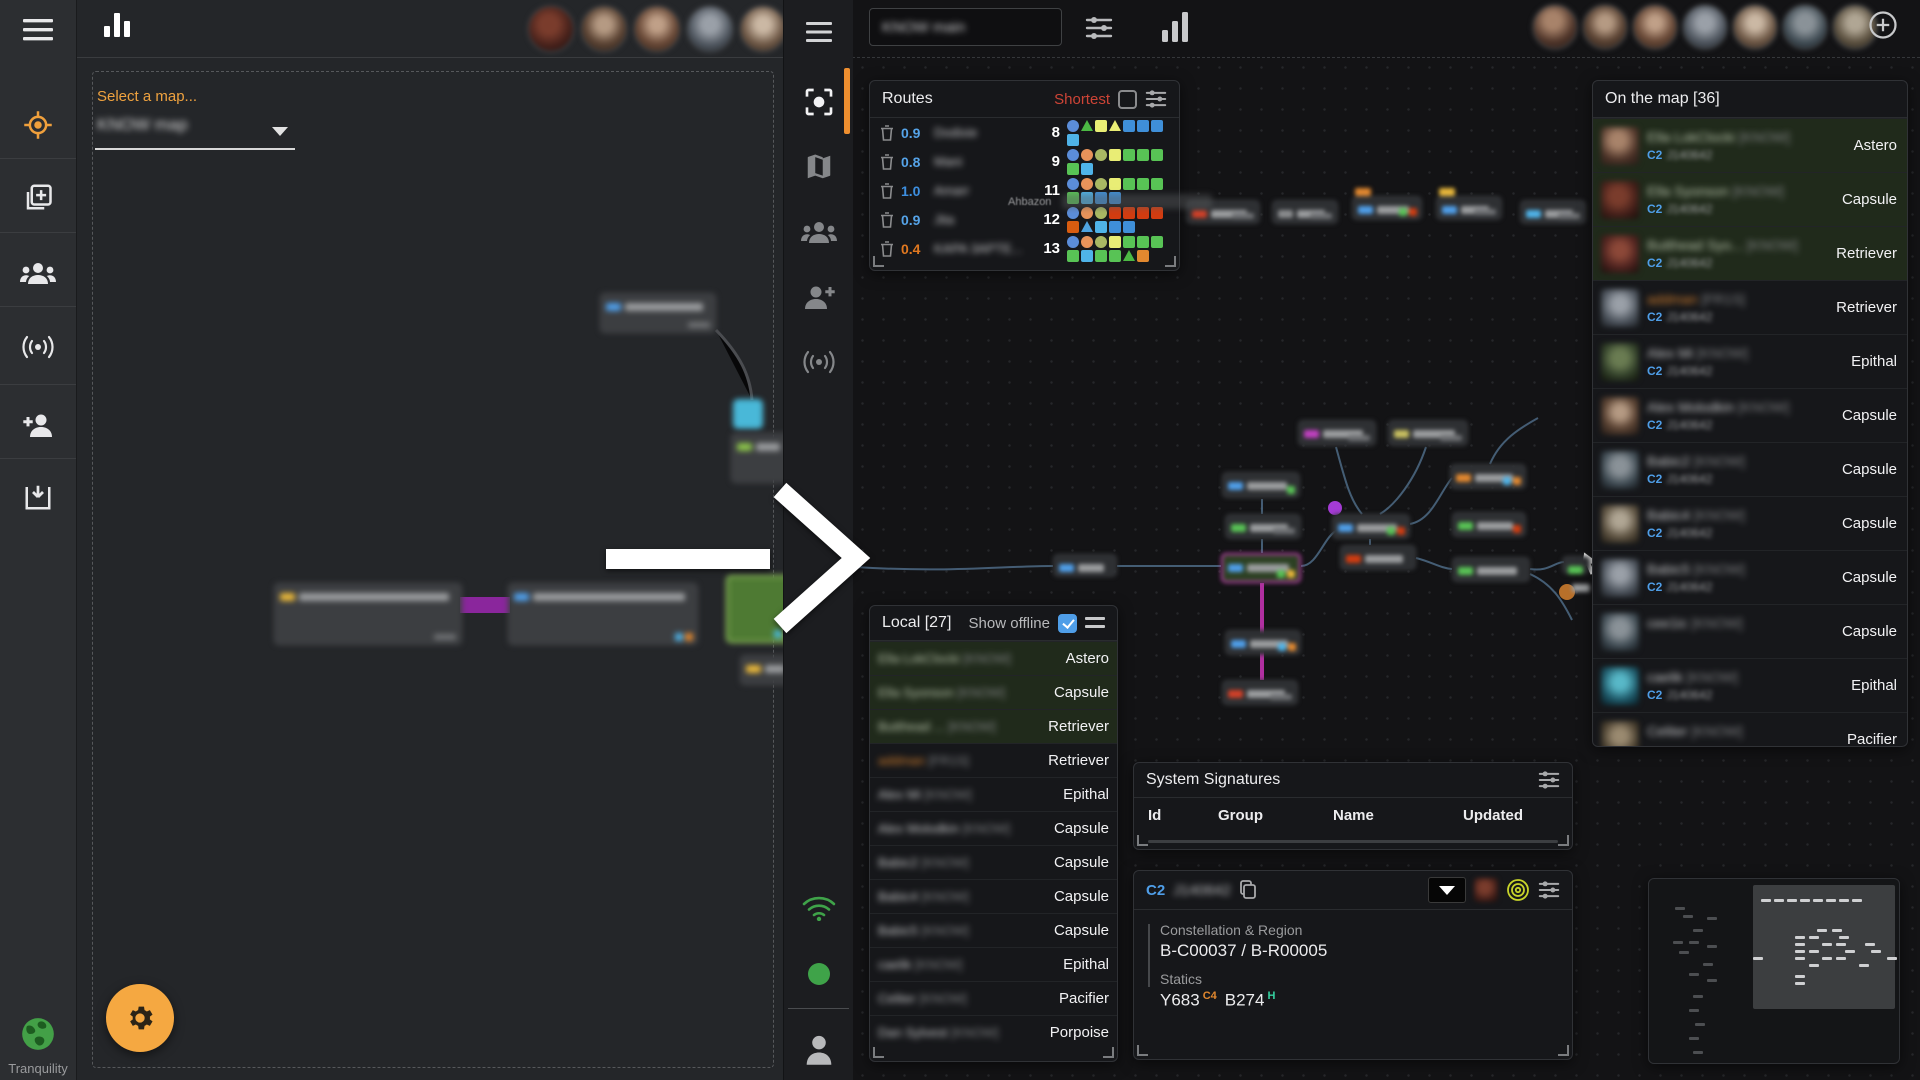 The image size is (1920, 1080). What do you see at coordinates (1024, 190) in the screenshot?
I see `route-row: 1.0 Amarr 11` at bounding box center [1024, 190].